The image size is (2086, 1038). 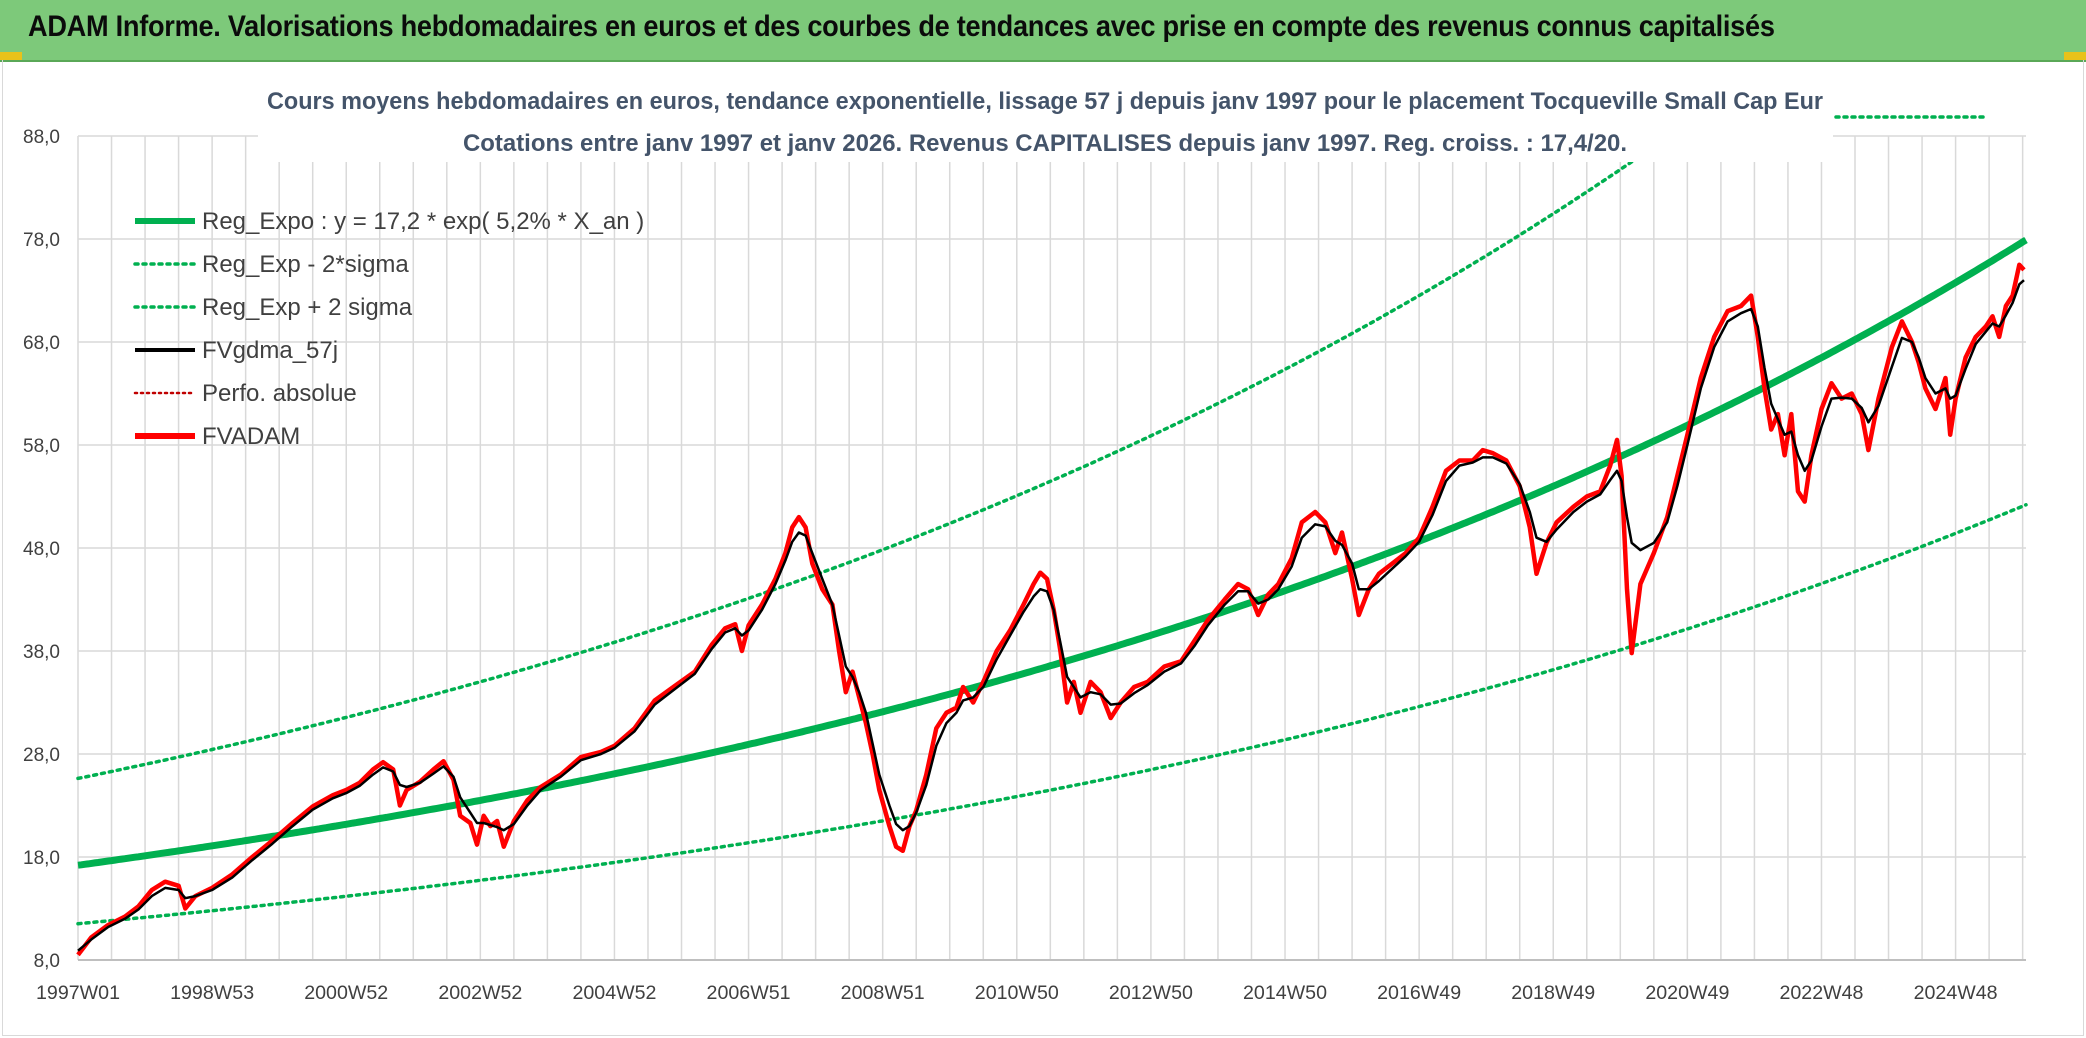 What do you see at coordinates (480, 993) in the screenshot?
I see `x-tick-label: 2002W52` at bounding box center [480, 993].